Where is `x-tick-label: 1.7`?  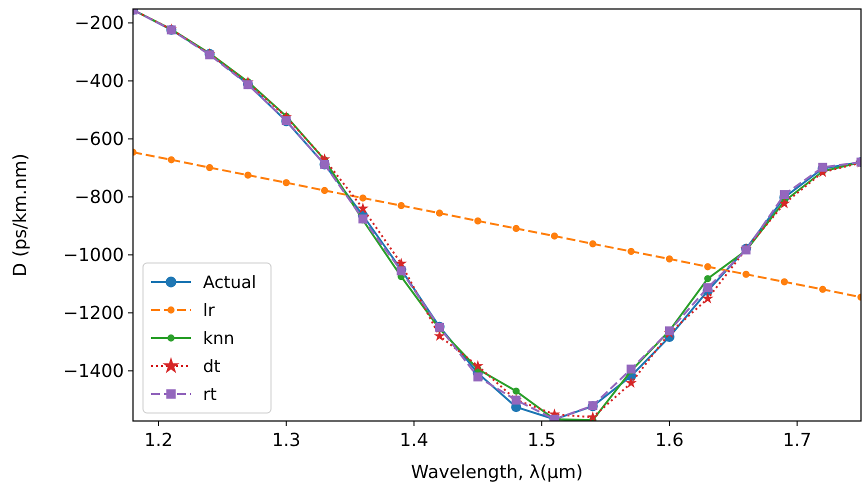
x-tick-label: 1.7 is located at coordinates (797, 440).